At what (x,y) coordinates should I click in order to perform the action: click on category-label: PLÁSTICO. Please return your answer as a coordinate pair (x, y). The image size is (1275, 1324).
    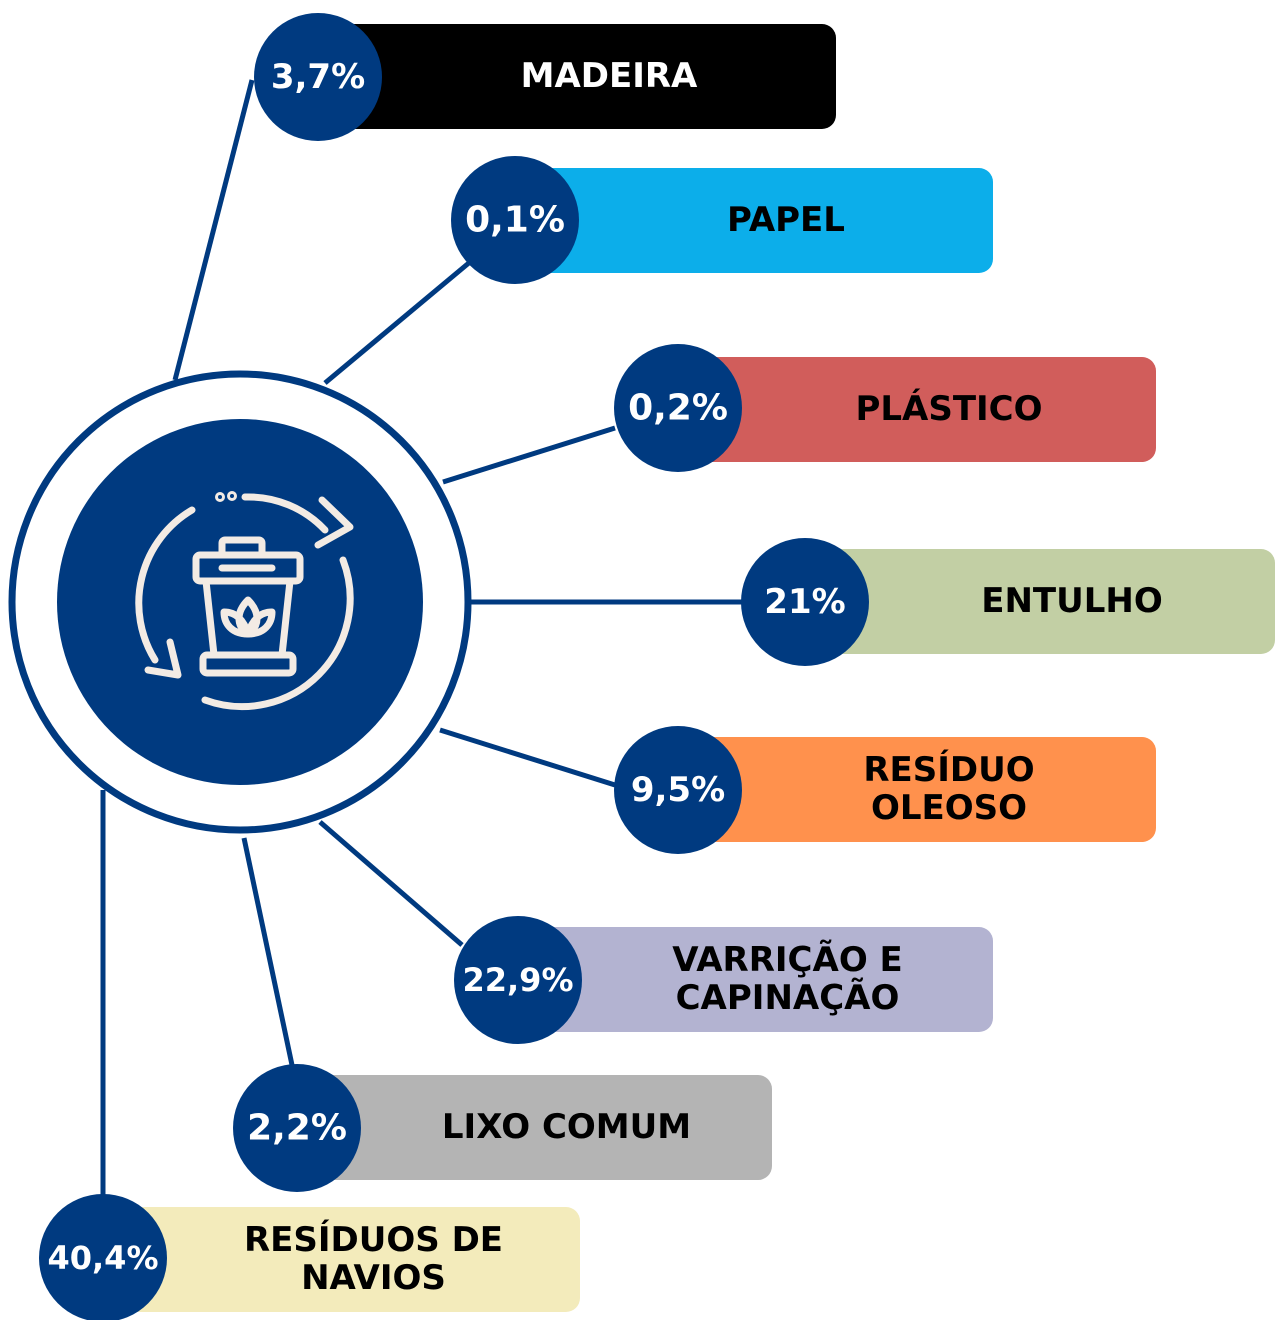
    Looking at the image, I should click on (948, 408).